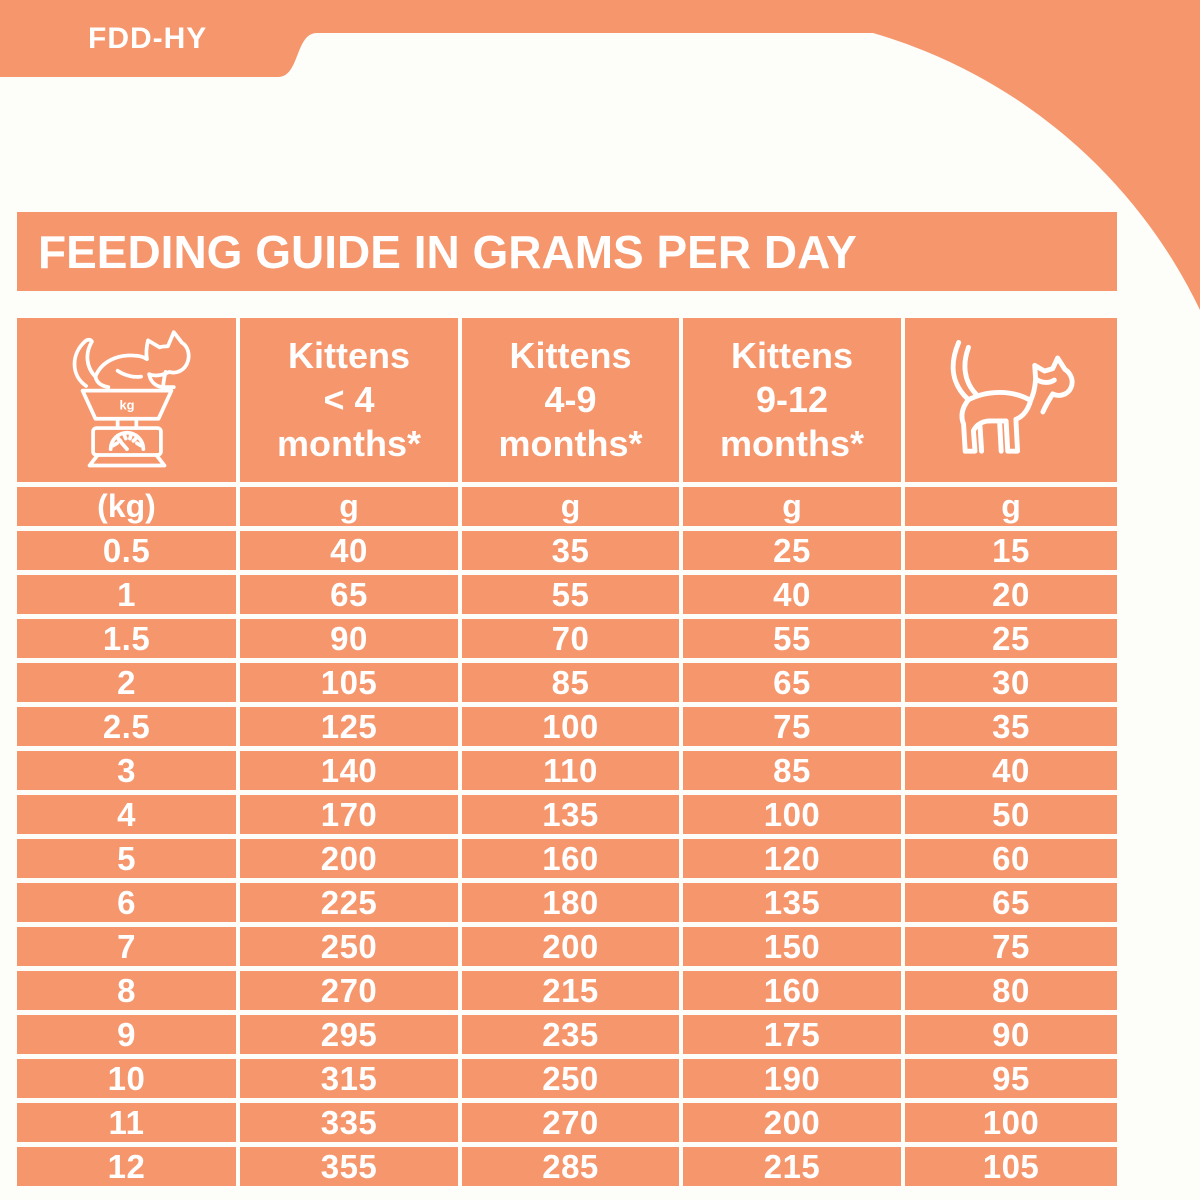  Describe the element at coordinates (148, 38) in the screenshot. I see `product-code-label: FDD-HY` at that location.